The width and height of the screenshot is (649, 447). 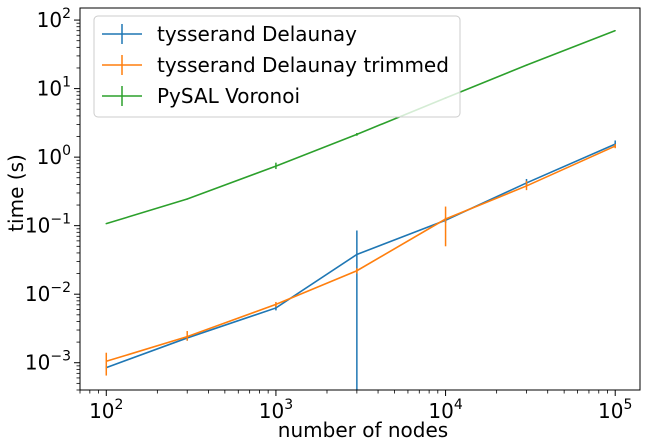 What do you see at coordinates (276, 410) in the screenshot?
I see `x-tick-label: 10³` at bounding box center [276, 410].